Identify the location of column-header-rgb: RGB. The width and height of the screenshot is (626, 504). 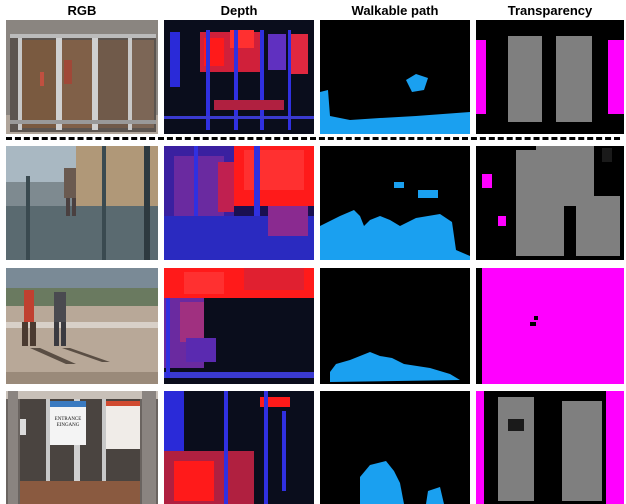
(82, 10).